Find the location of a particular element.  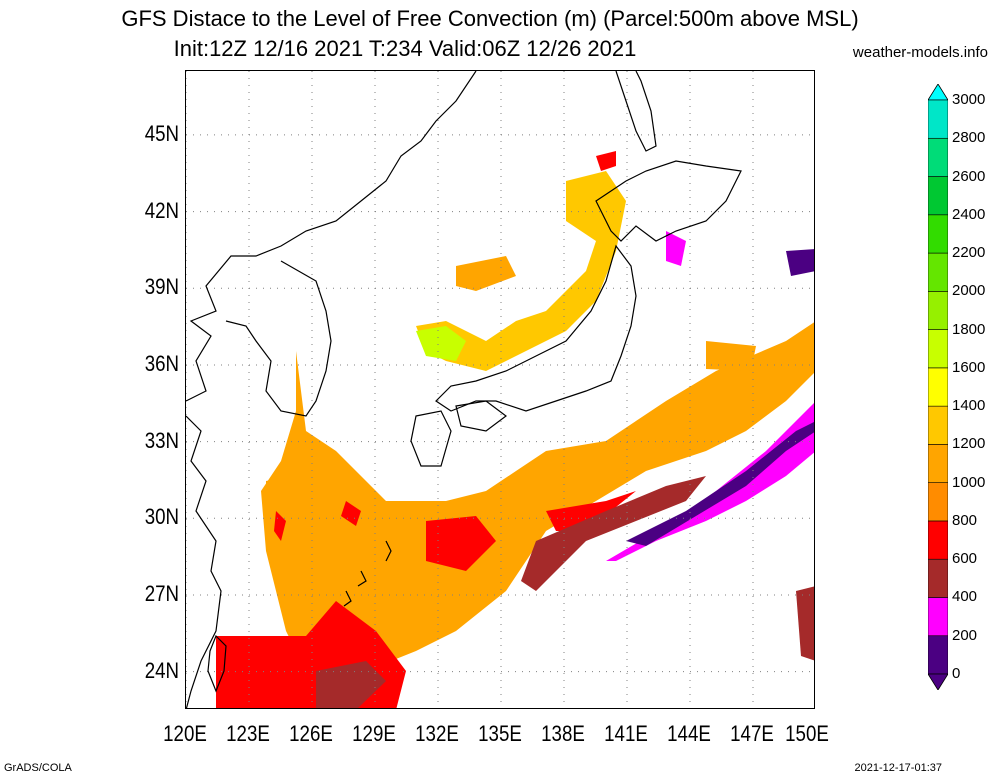

field-red-spot2 is located at coordinates (351, 513).